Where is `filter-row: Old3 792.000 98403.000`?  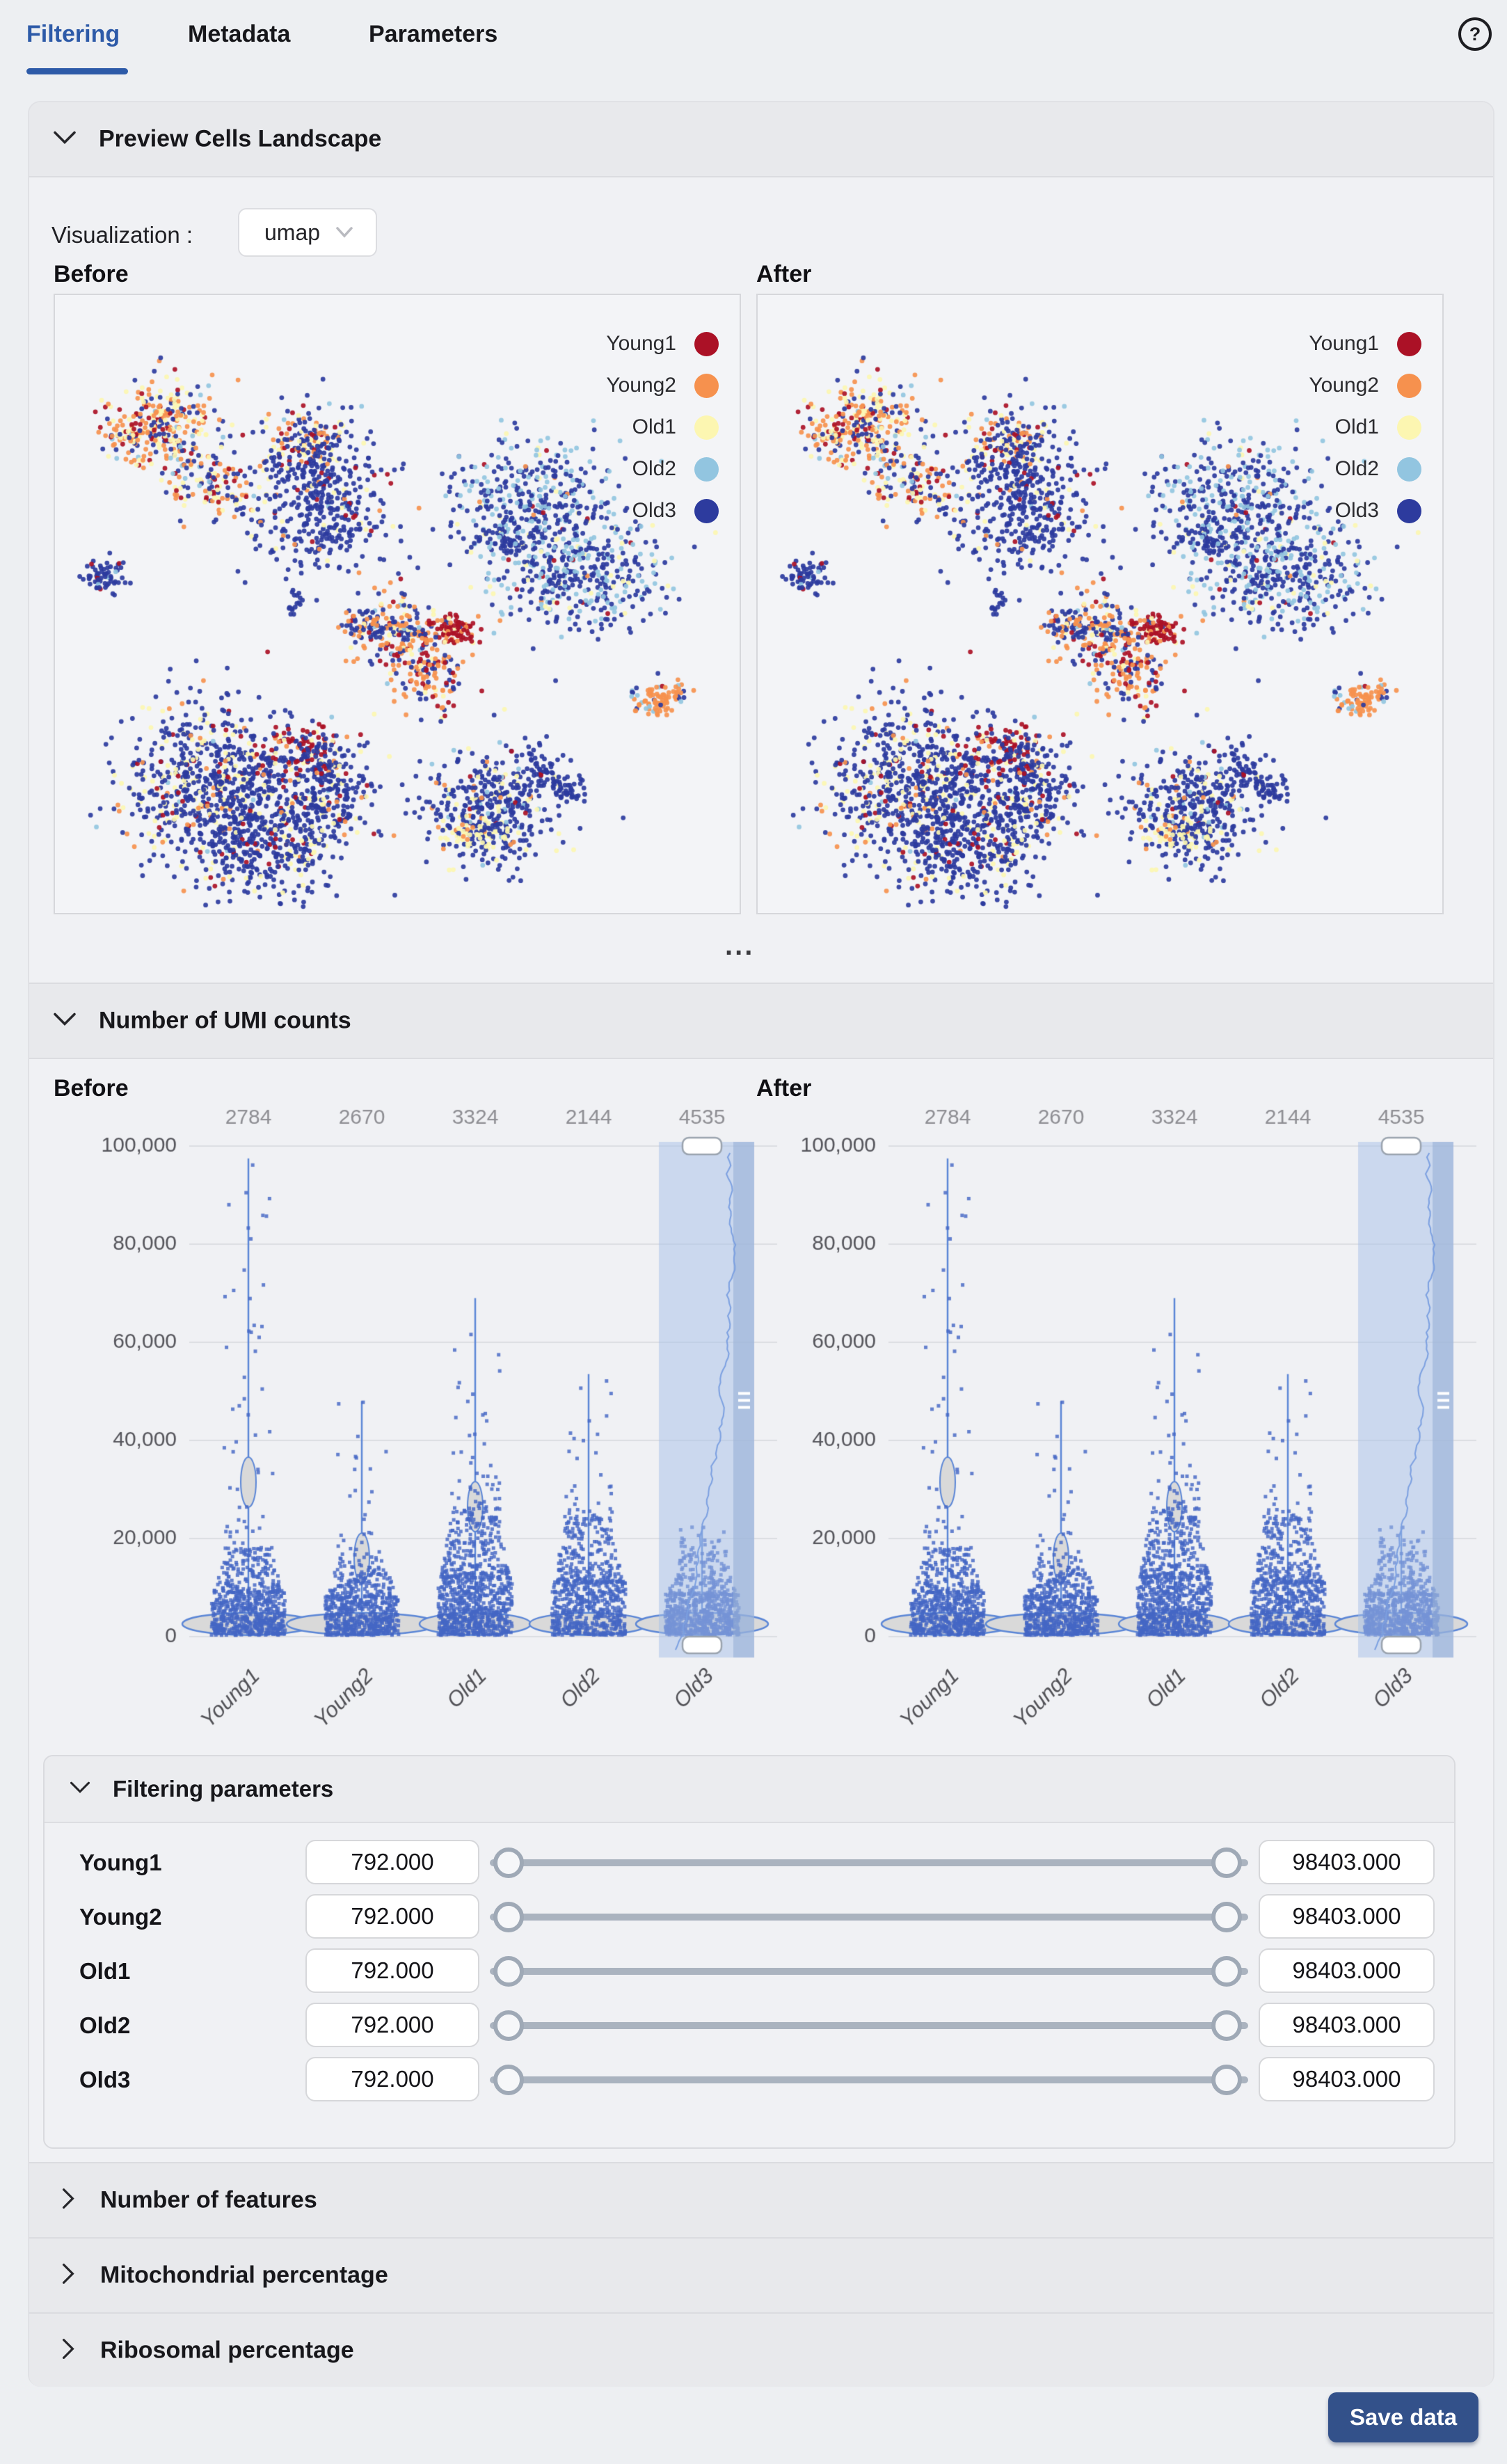 filter-row: Old3 792.000 98403.000 is located at coordinates (750, 2080).